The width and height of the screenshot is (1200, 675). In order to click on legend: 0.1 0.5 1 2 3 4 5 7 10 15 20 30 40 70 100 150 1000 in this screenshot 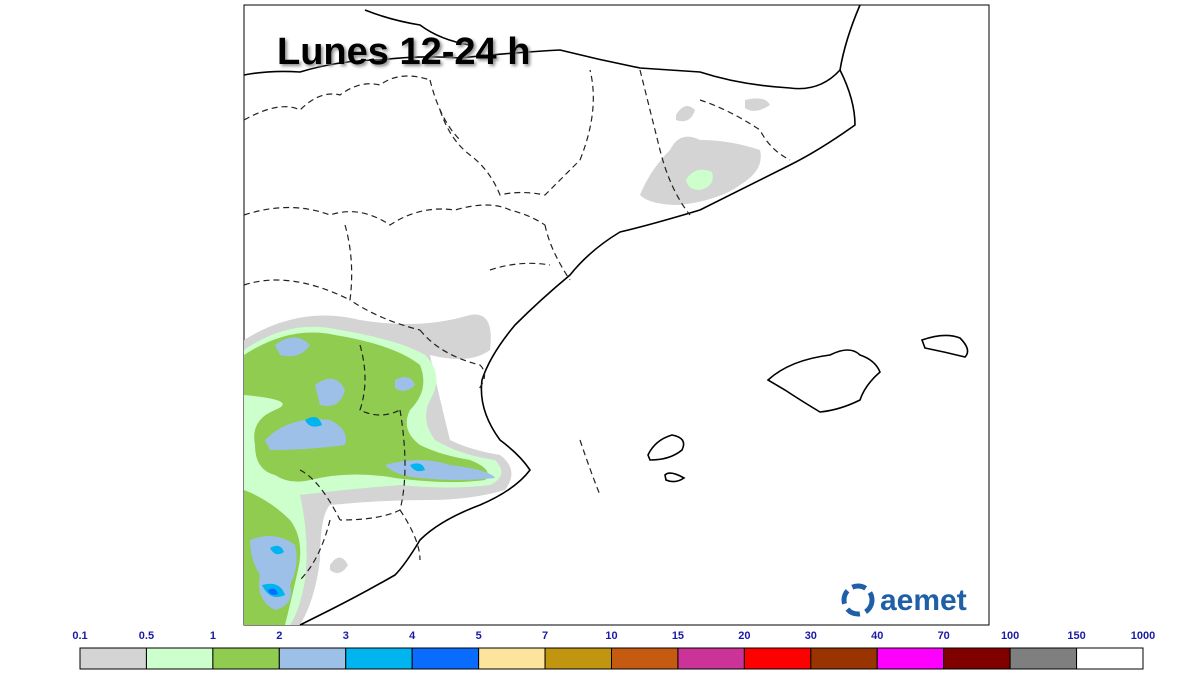, I will do `click(613, 650)`.